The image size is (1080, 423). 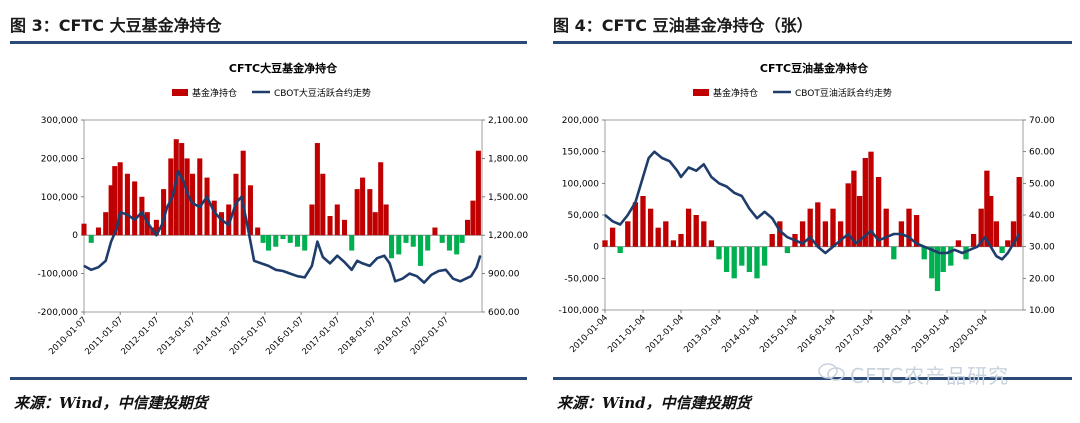 What do you see at coordinates (741, 334) in the screenshot?
I see `x-tick-label: 2014-01-04` at bounding box center [741, 334].